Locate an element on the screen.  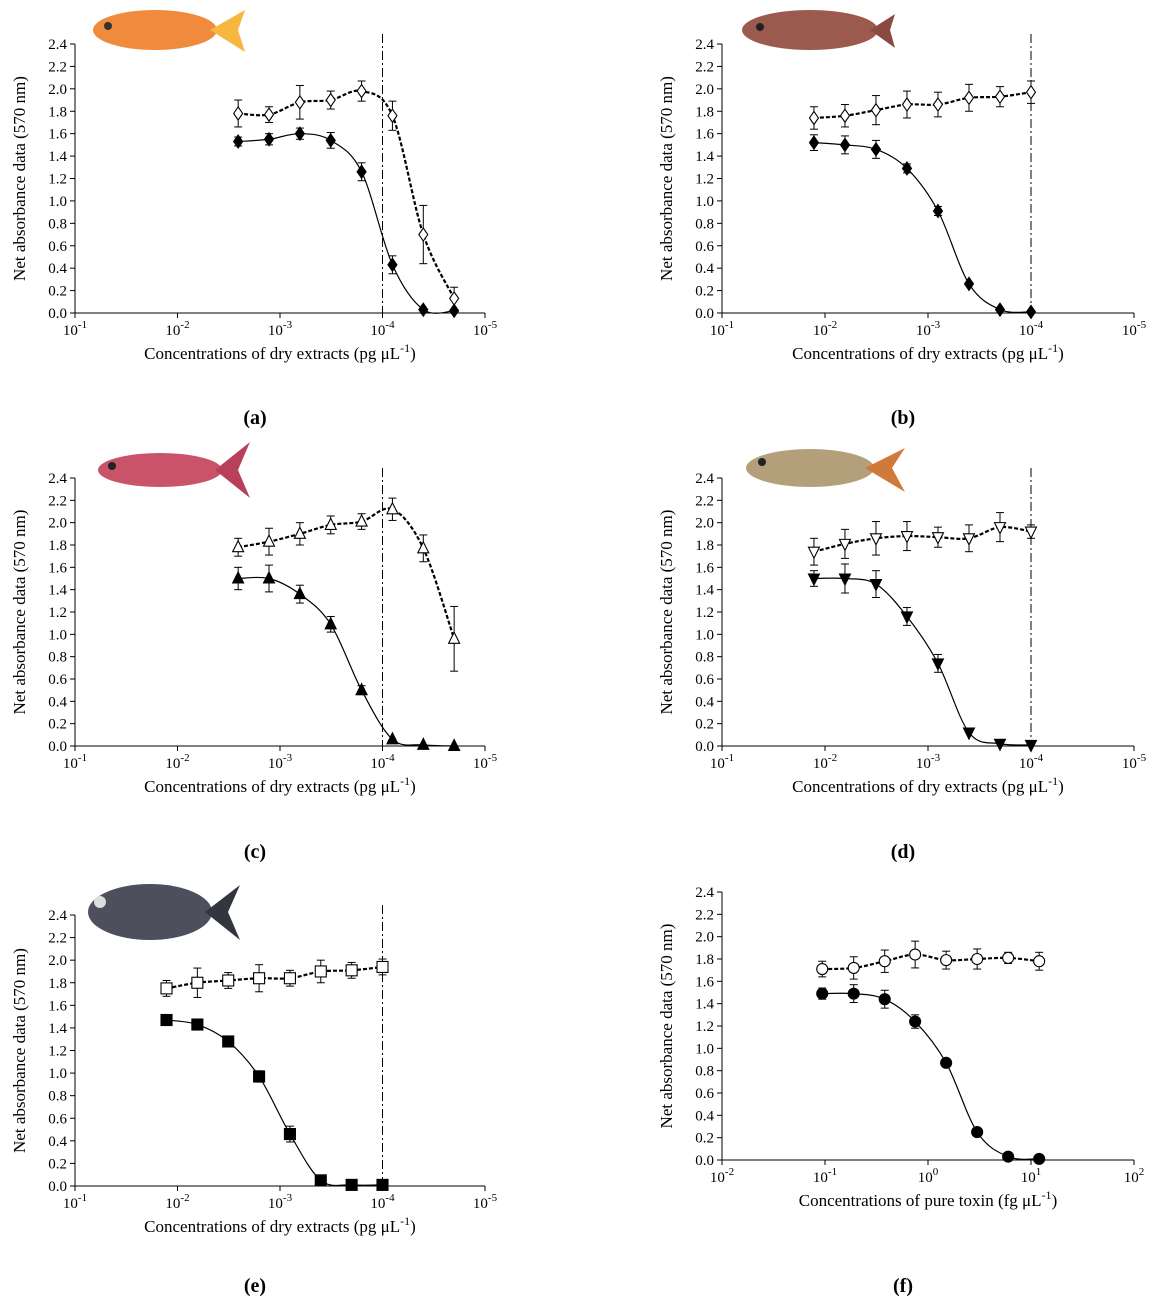
x-label-end: ) is located at coordinates (413, 353).